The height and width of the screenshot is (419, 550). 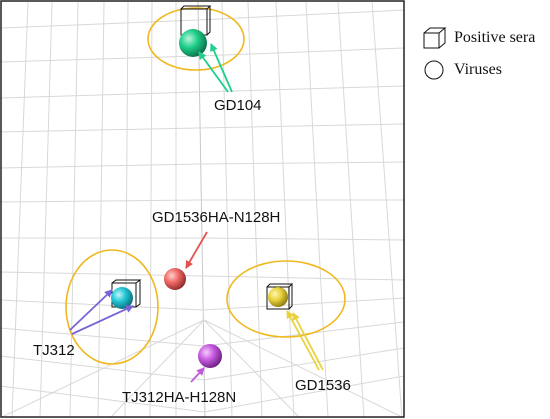 What do you see at coordinates (216, 217) in the screenshot?
I see `label-gd1536ha-n128h: GD1536HA-N128H` at bounding box center [216, 217].